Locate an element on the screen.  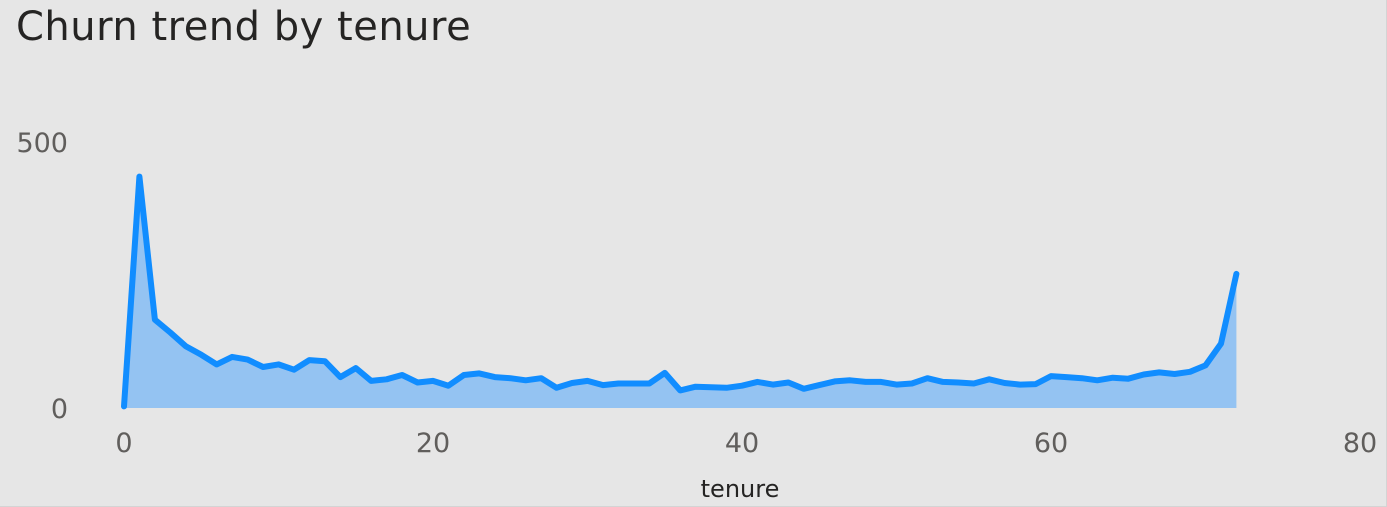
x-tick-label-60: 60 is located at coordinates (1051, 443).